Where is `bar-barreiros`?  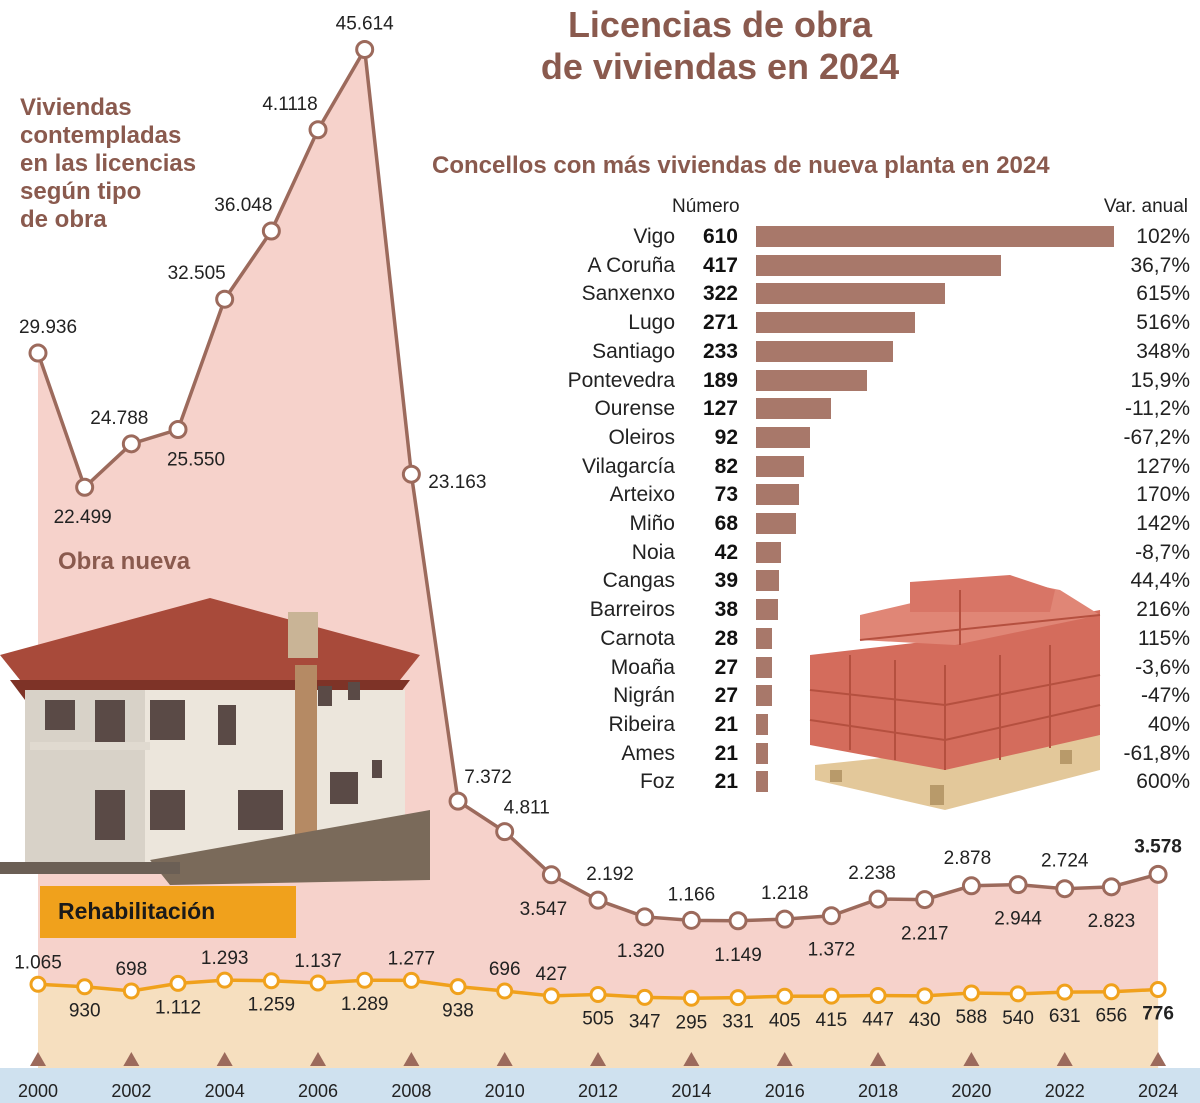 bar-barreiros is located at coordinates (767, 610).